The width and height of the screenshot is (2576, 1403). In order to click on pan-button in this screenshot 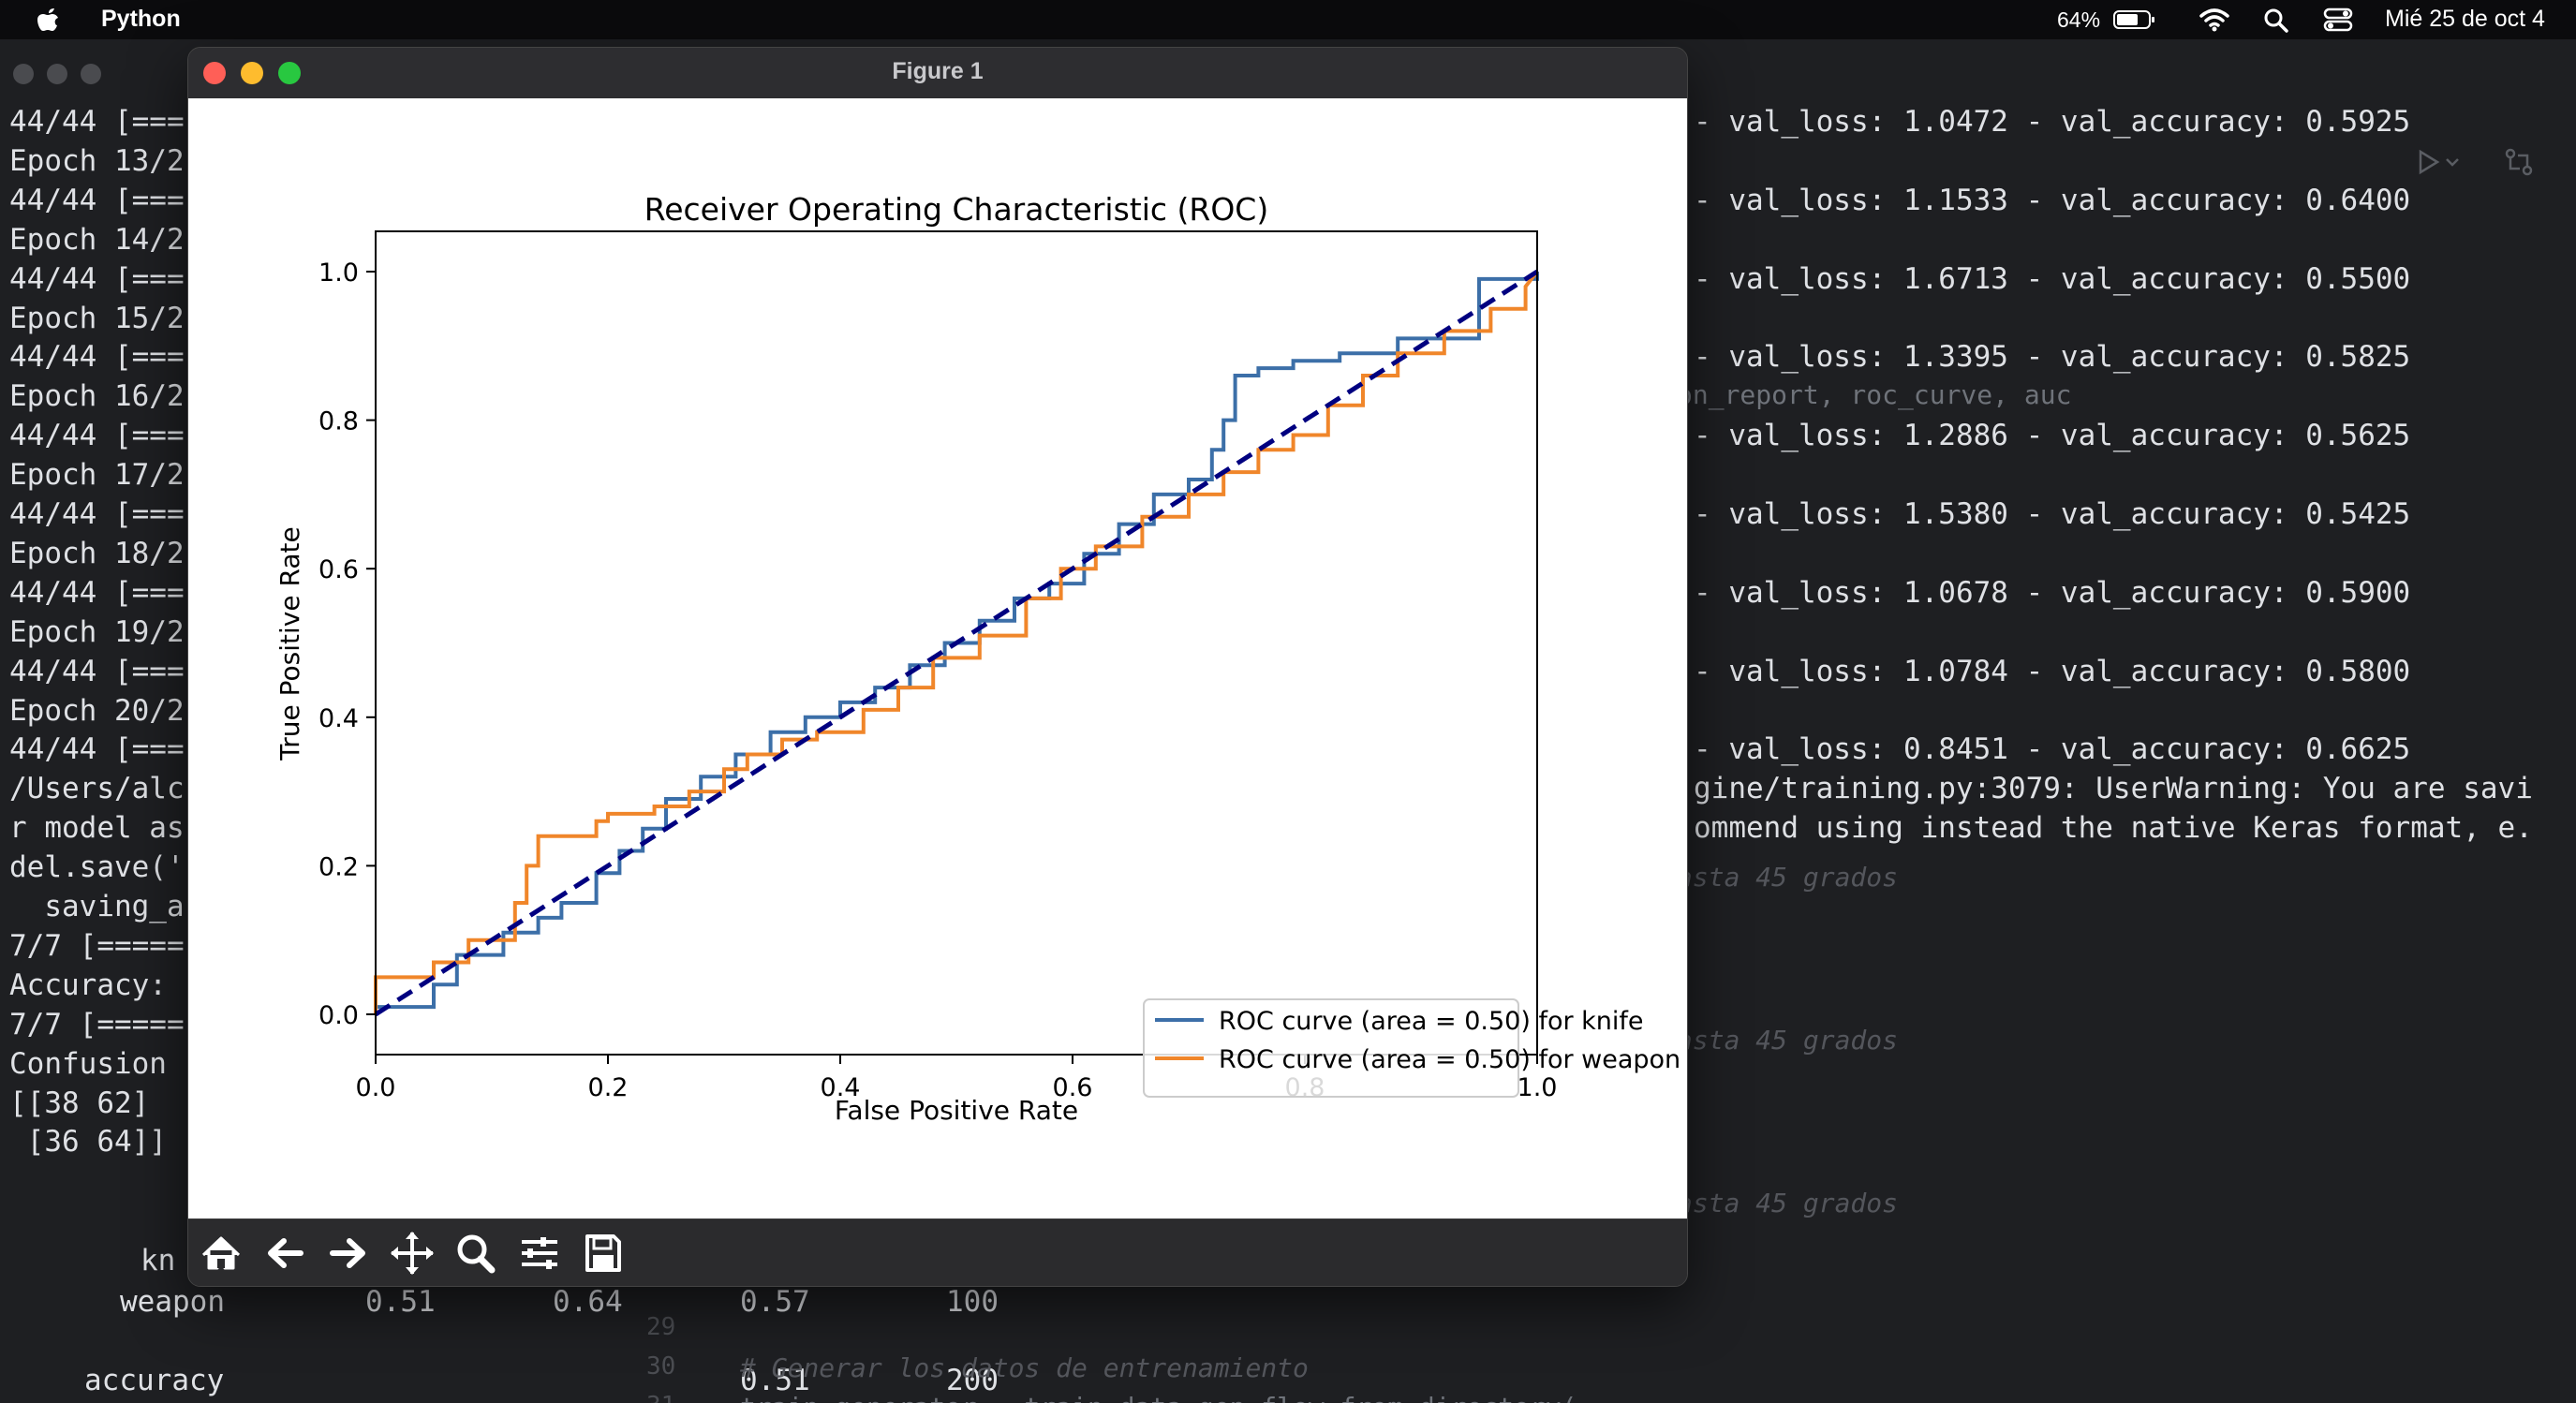, I will do `click(412, 1253)`.